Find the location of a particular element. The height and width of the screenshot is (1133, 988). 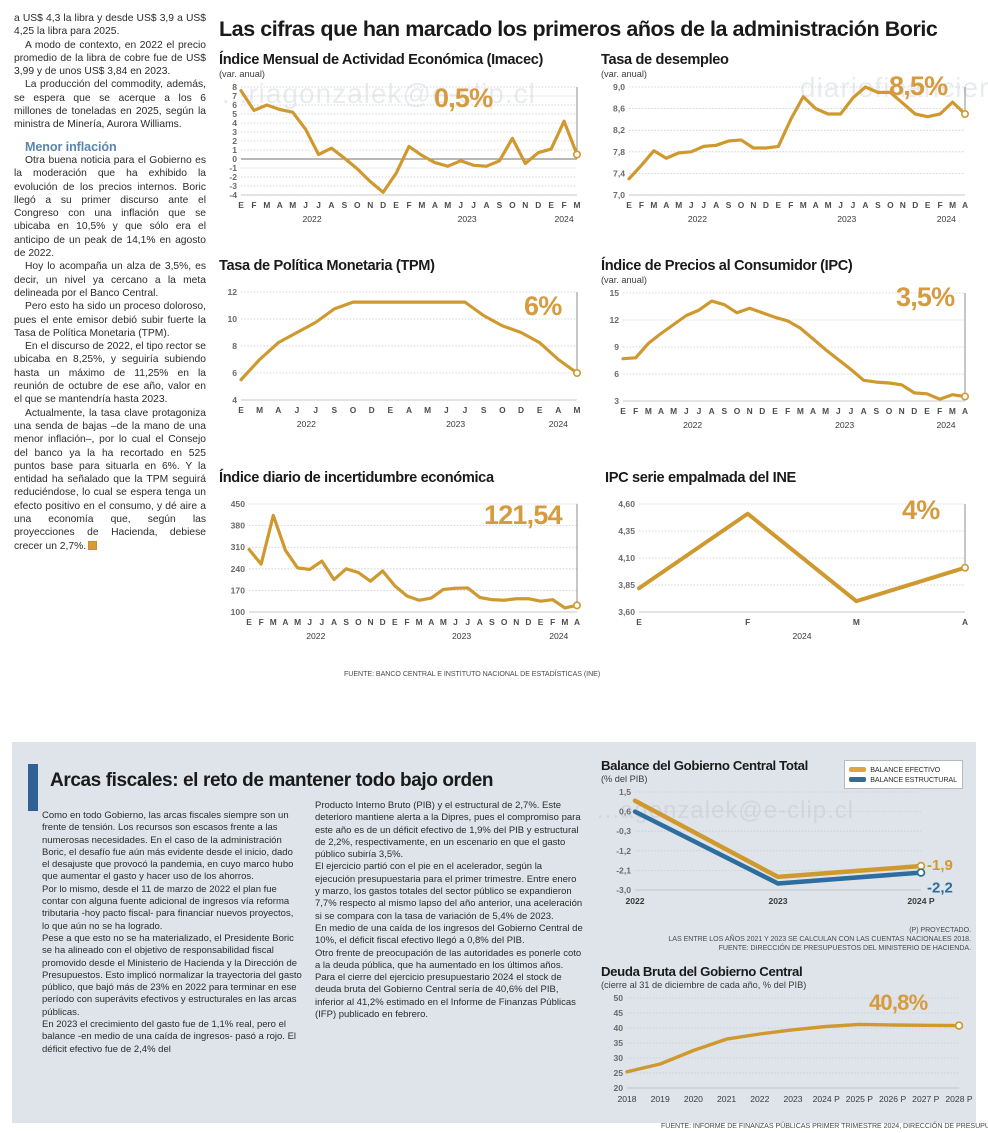

svg-text: 2019 is located at coordinates (660, 1099).